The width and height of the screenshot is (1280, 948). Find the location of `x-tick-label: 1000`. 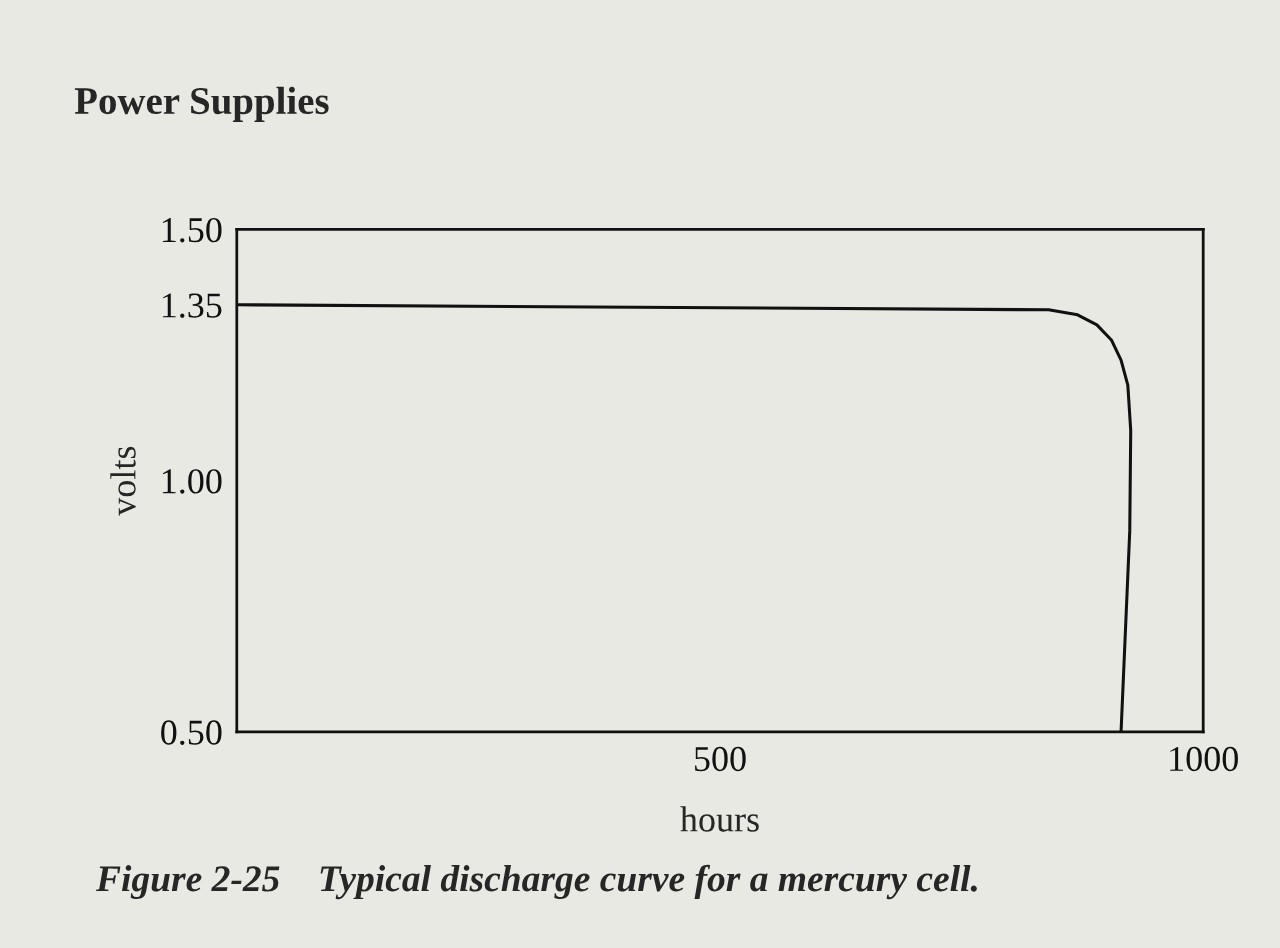

x-tick-label: 1000 is located at coordinates (1204, 759).